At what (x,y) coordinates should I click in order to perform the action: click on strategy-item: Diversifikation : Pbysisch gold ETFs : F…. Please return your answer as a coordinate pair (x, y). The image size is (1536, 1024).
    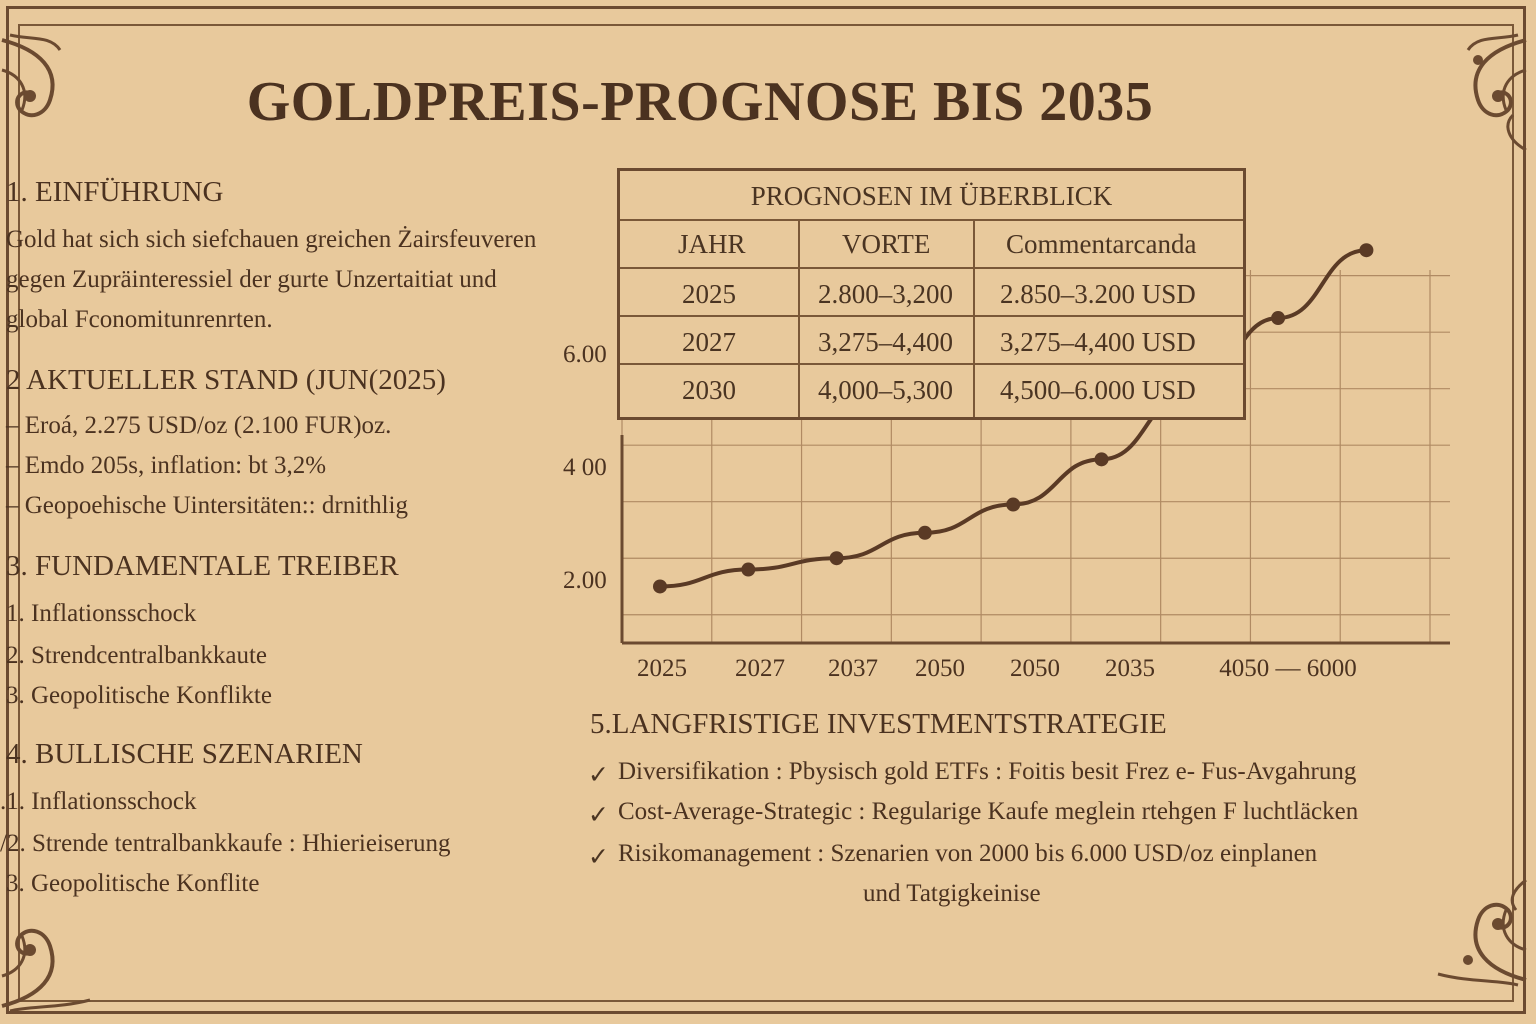
    Looking at the image, I should click on (987, 771).